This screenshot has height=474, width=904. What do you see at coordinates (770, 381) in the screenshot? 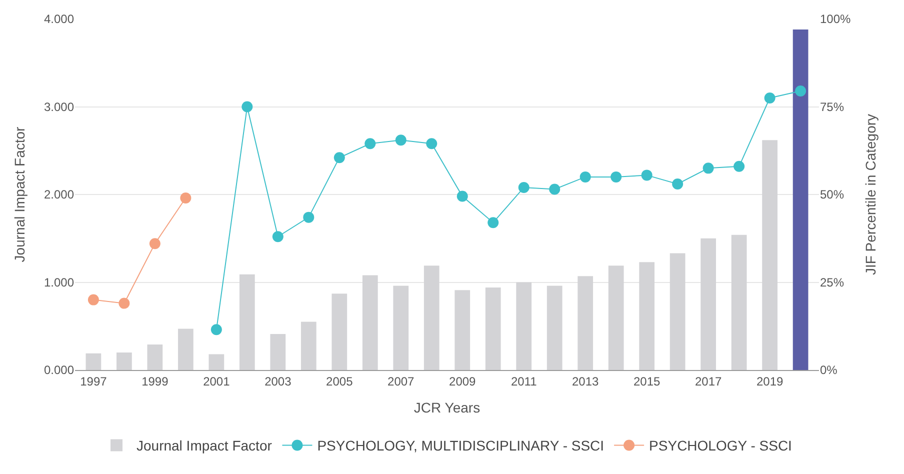
I see `x-tick-label: 2019` at bounding box center [770, 381].